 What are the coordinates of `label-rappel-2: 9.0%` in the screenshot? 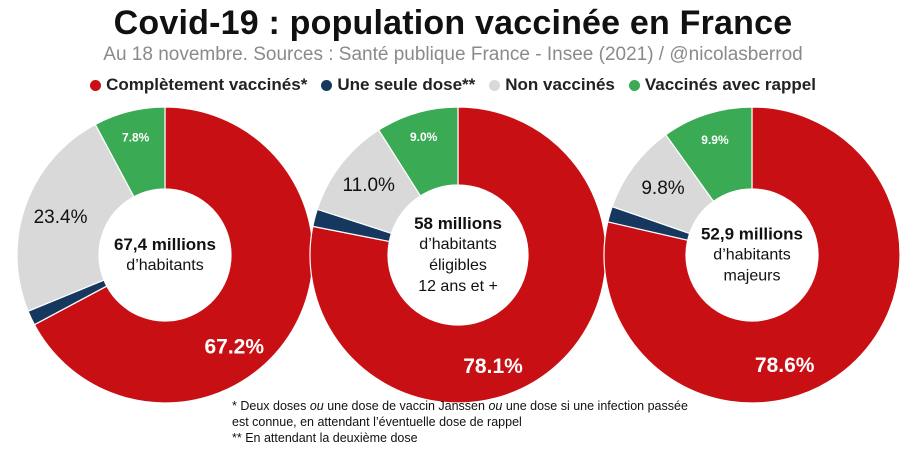 It's located at (424, 137).